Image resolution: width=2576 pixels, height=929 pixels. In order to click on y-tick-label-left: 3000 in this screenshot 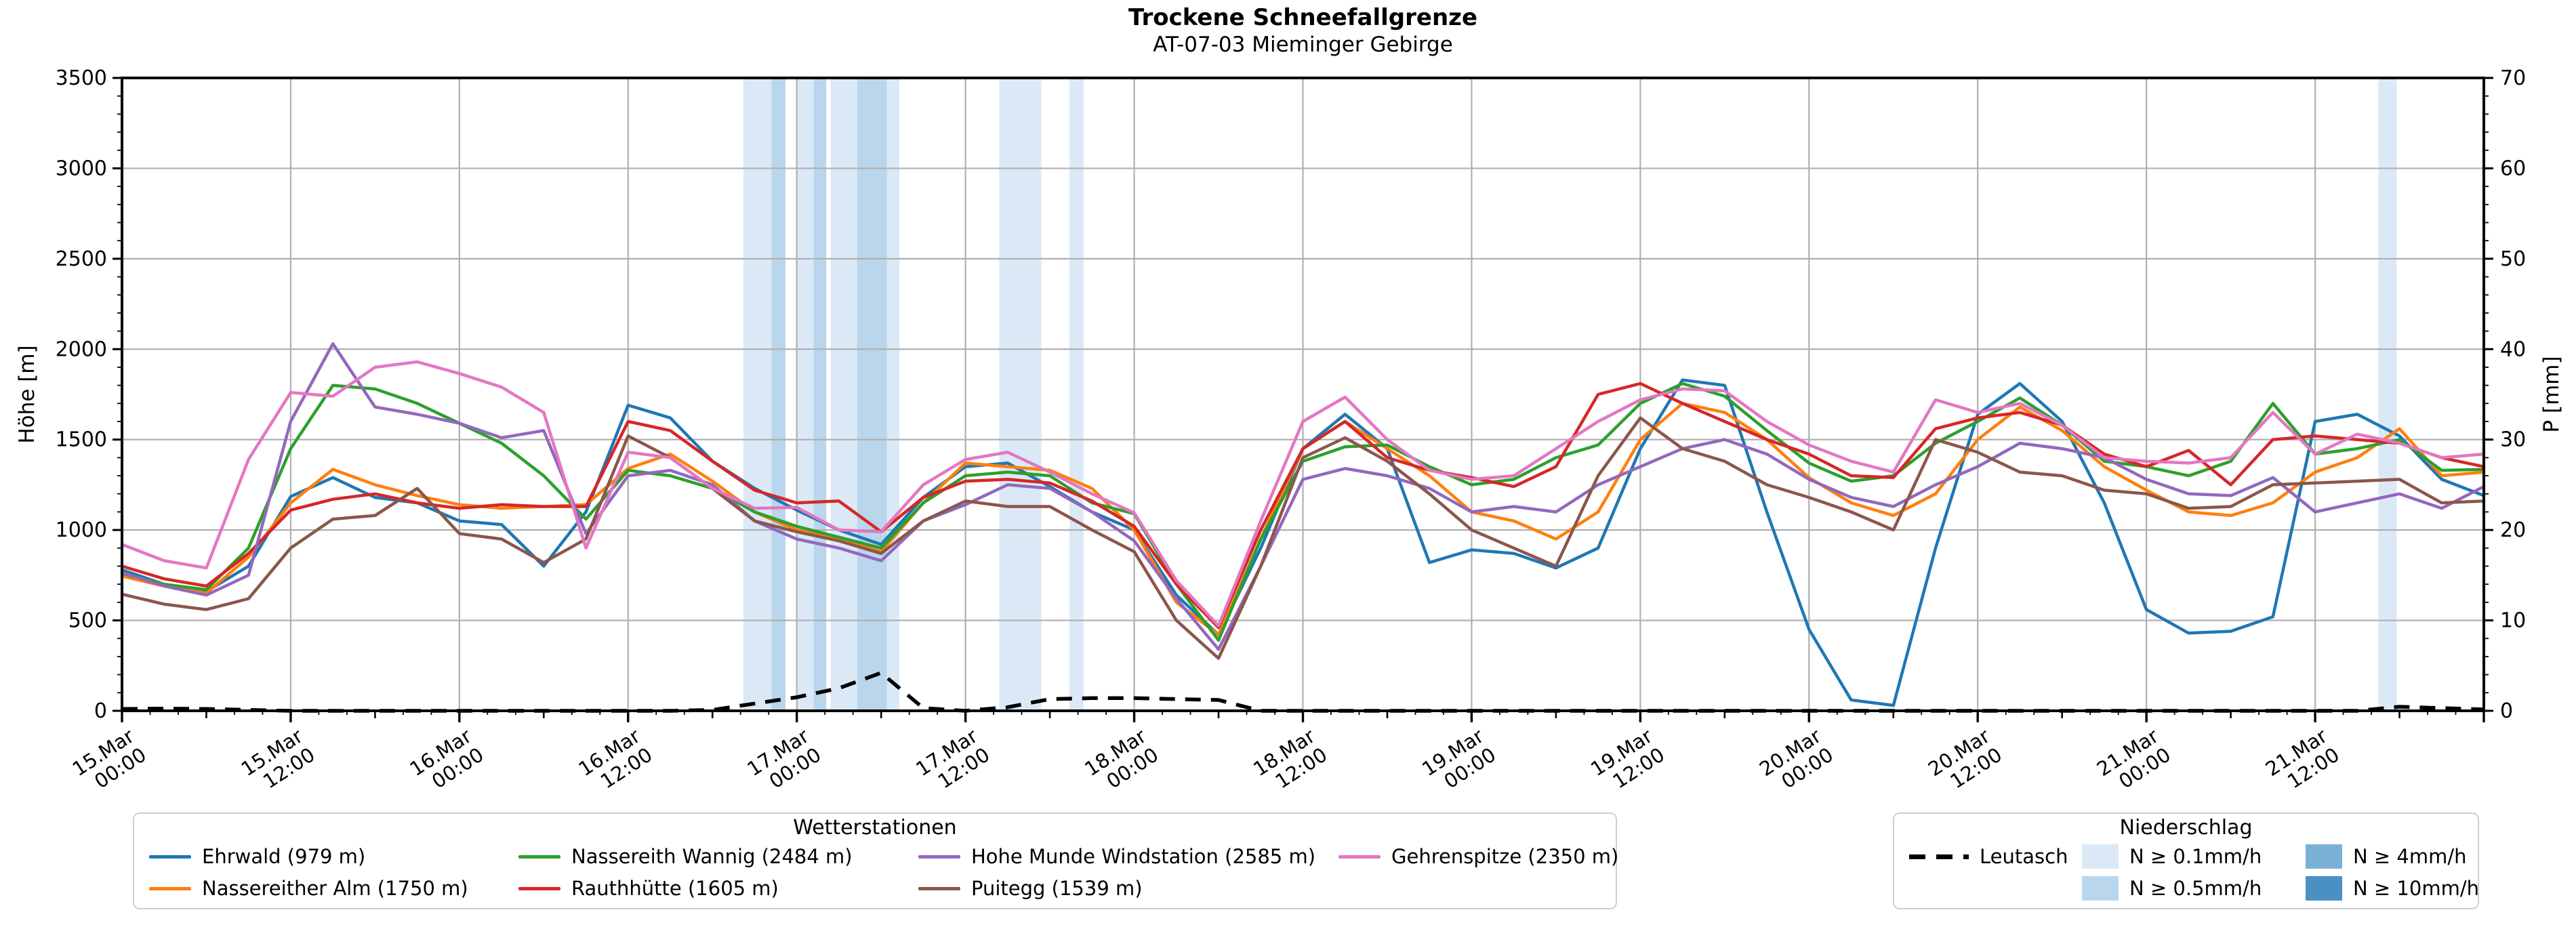, I will do `click(82, 168)`.